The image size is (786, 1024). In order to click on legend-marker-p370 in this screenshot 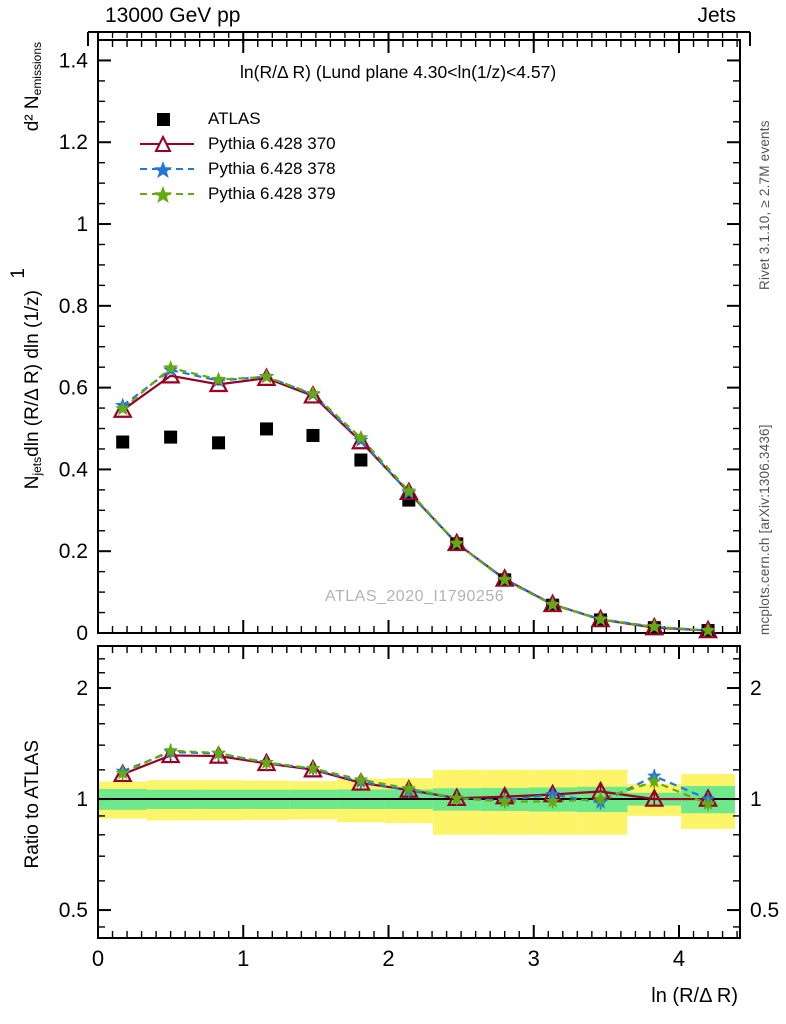, I will do `click(167, 143)`.